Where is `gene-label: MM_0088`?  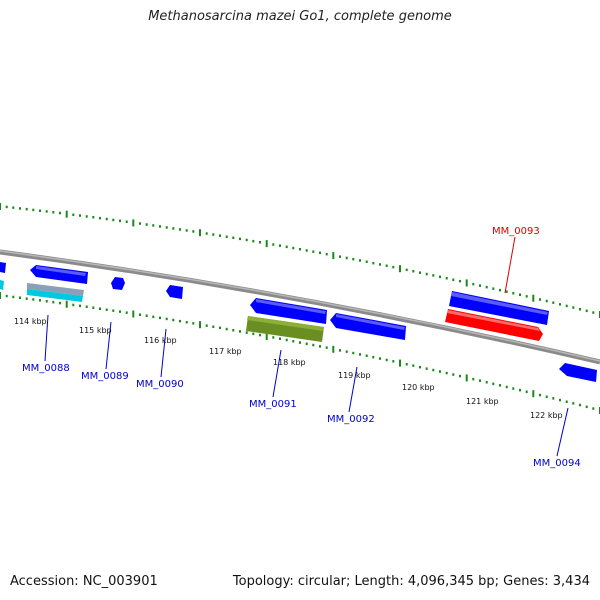
gene-label: MM_0088 is located at coordinates (46, 368).